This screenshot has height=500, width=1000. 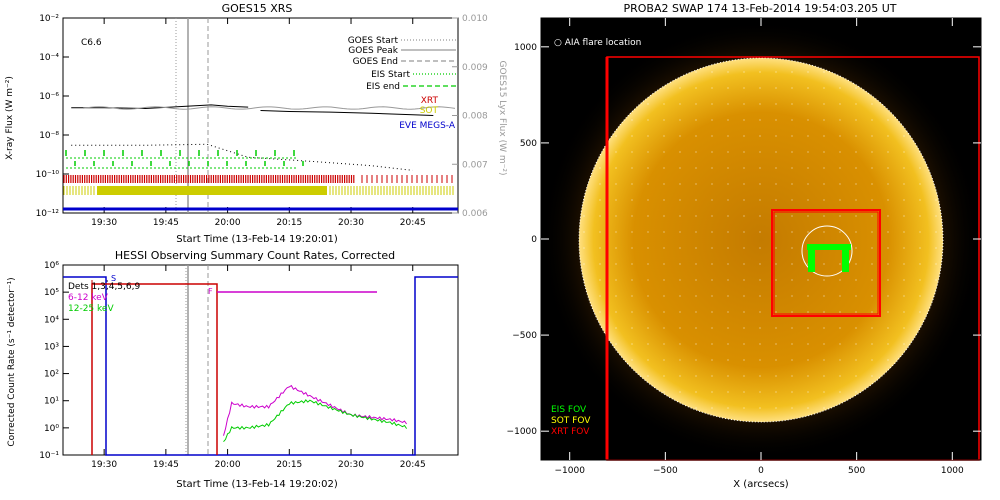 I want to click on goes-x-tick-label-3: 20:15, so click(x=289, y=223).